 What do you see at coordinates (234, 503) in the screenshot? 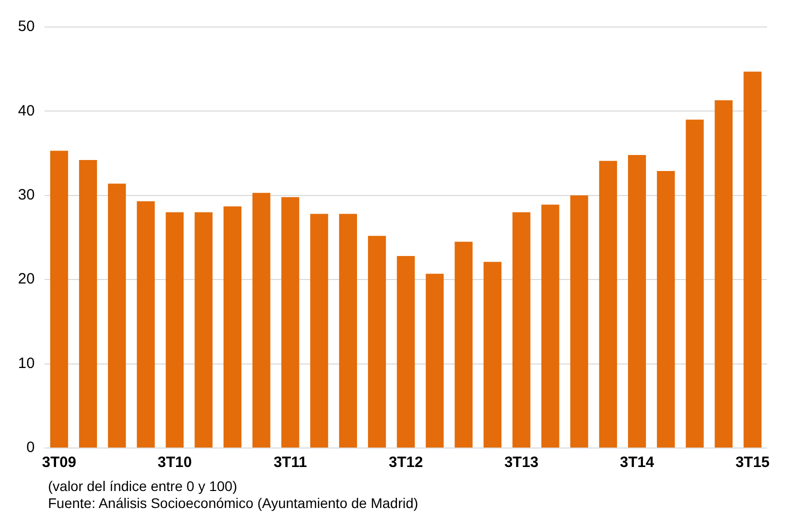
I see `source-note: Fuente: Análisis Socioeconómico (Ayuntamiento de Madrid)` at bounding box center [234, 503].